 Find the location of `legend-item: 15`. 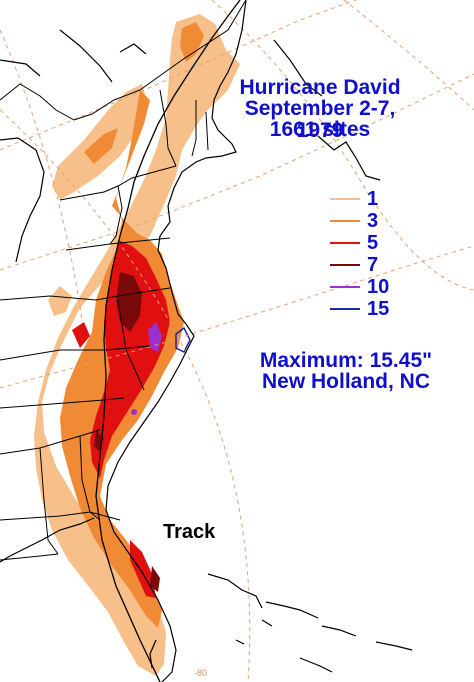

legend-item: 15 is located at coordinates (365, 309).